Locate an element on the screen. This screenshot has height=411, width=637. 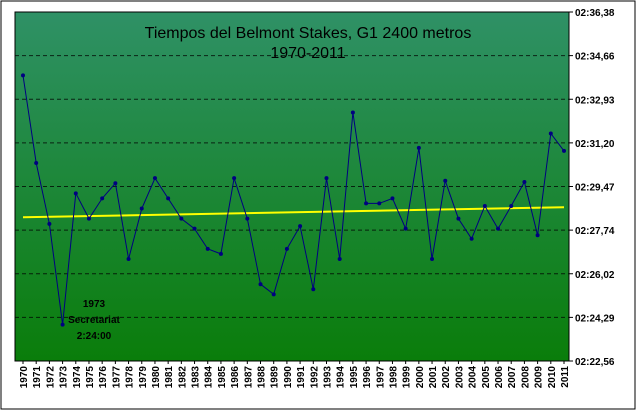
trend-line is located at coordinates (293, 212).